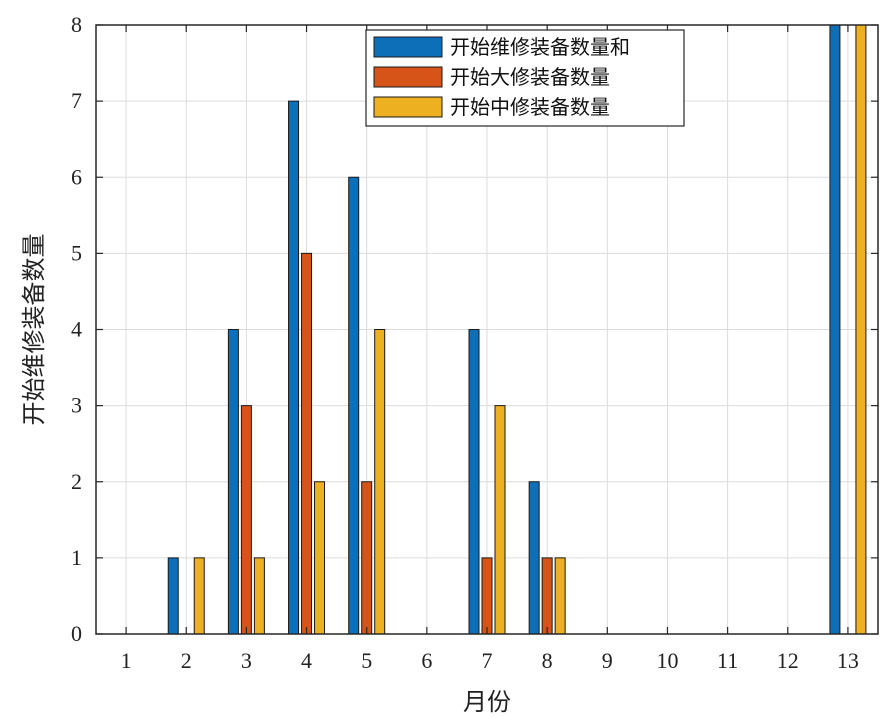 The height and width of the screenshot is (718, 887). What do you see at coordinates (76, 633) in the screenshot?
I see `y-tick-label: 0` at bounding box center [76, 633].